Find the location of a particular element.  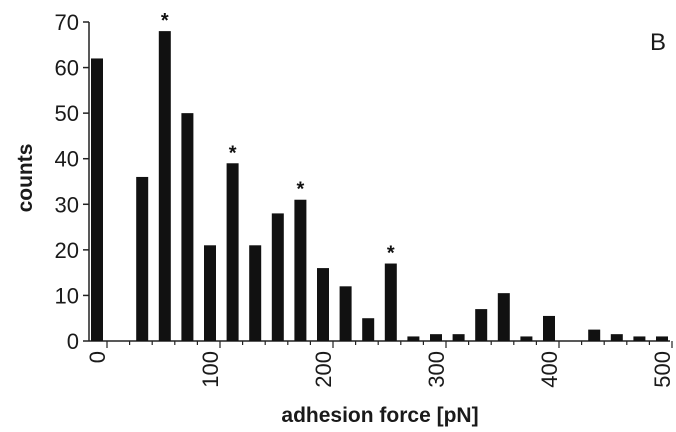

y-tick-label: 10 is located at coordinates (67, 295).